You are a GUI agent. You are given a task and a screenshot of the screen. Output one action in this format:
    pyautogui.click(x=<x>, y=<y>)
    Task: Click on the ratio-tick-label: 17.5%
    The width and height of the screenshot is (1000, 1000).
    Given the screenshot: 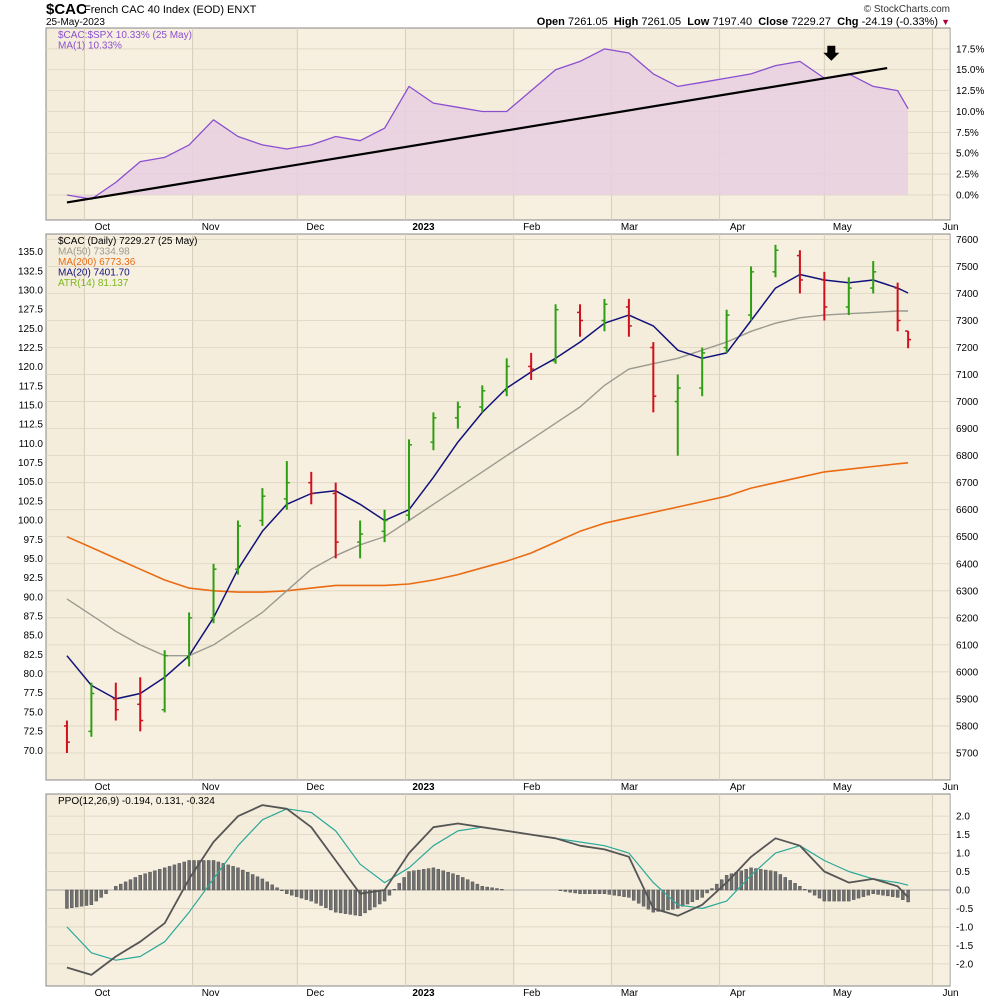 What is the action you would take?
    pyautogui.click(x=970, y=49)
    